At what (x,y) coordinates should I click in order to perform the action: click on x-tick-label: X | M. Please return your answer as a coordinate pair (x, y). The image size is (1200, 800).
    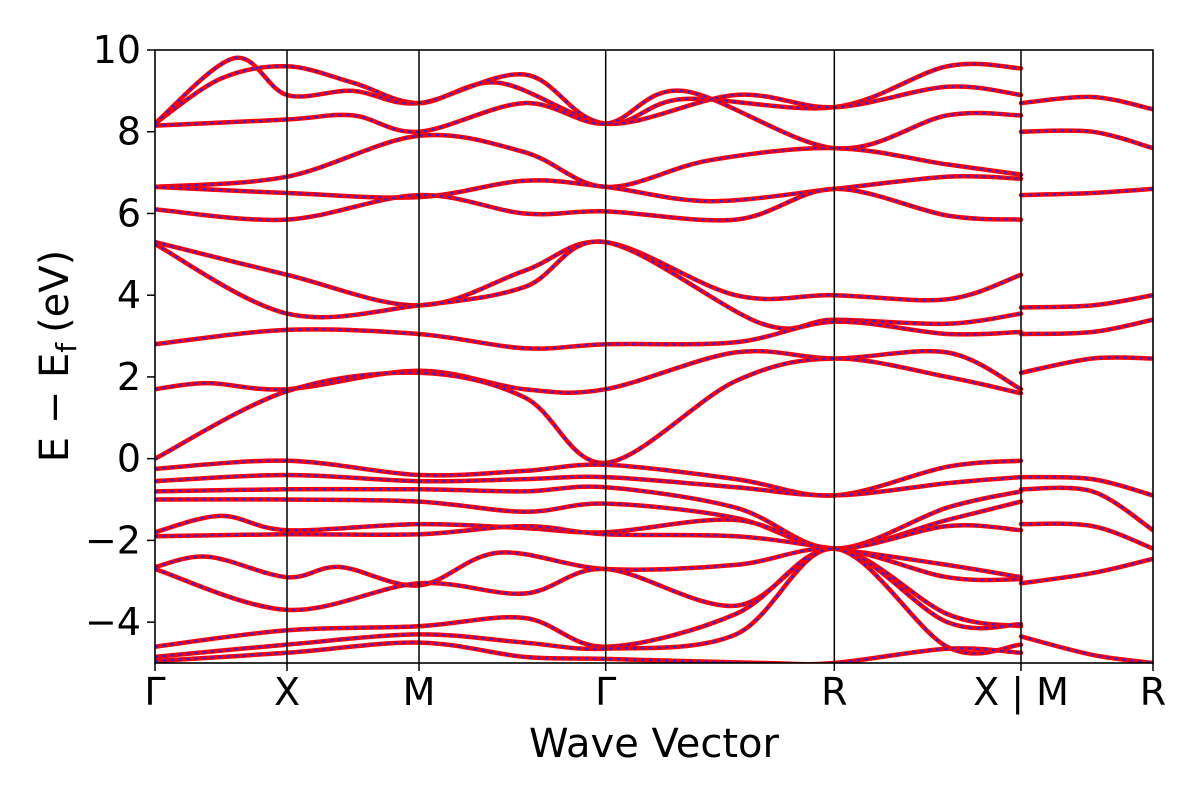
    Looking at the image, I should click on (1021, 692).